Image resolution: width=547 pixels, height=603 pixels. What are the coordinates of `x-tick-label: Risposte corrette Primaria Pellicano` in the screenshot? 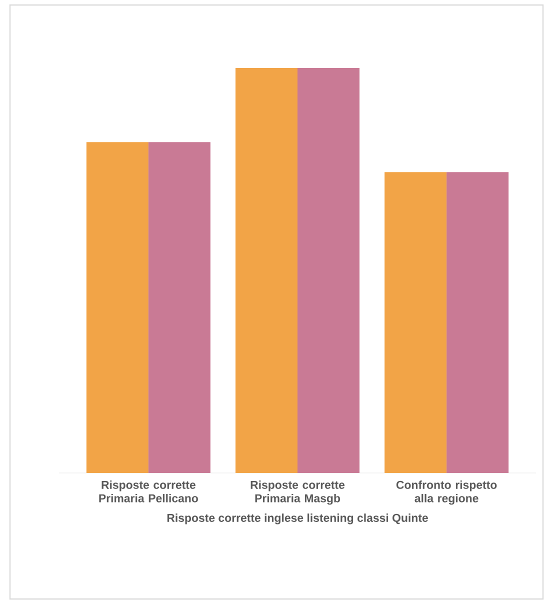 It's located at (148, 491).